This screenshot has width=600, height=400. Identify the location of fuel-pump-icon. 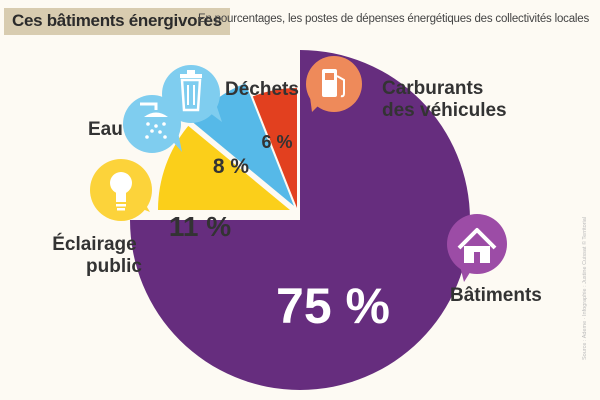
(334, 84).